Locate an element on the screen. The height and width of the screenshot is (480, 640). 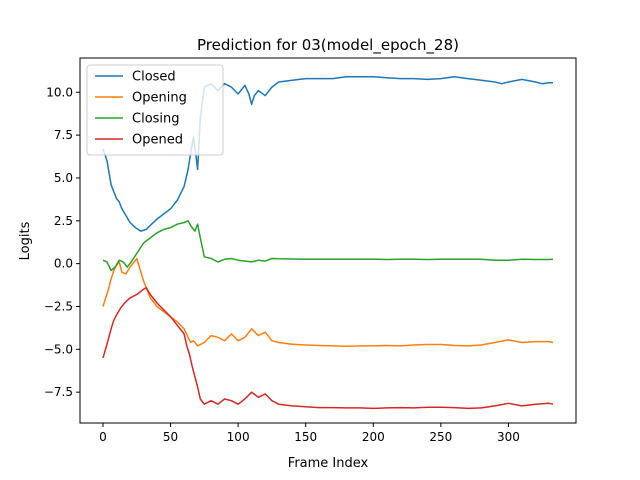
y-tick-label: 0.0 is located at coordinates (63, 264).